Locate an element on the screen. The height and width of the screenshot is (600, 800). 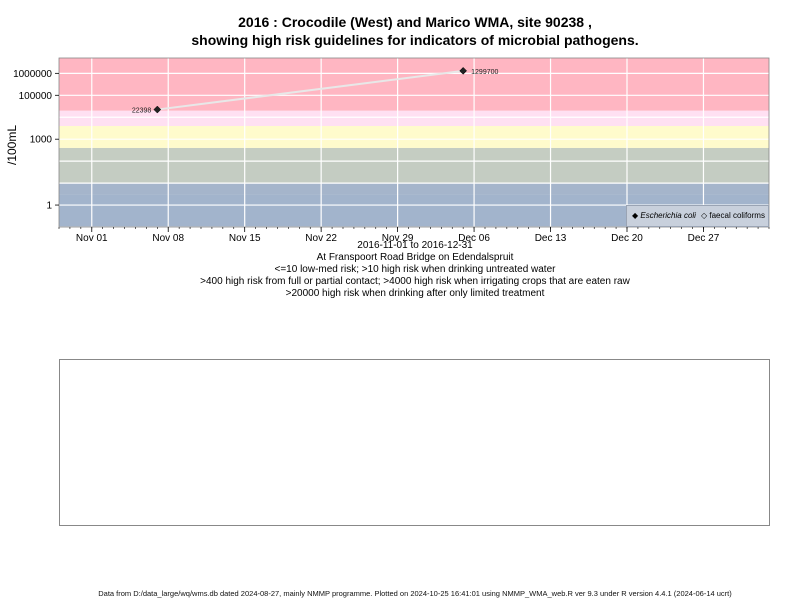
data-label-0-0: 22398 is located at coordinates (142, 111).